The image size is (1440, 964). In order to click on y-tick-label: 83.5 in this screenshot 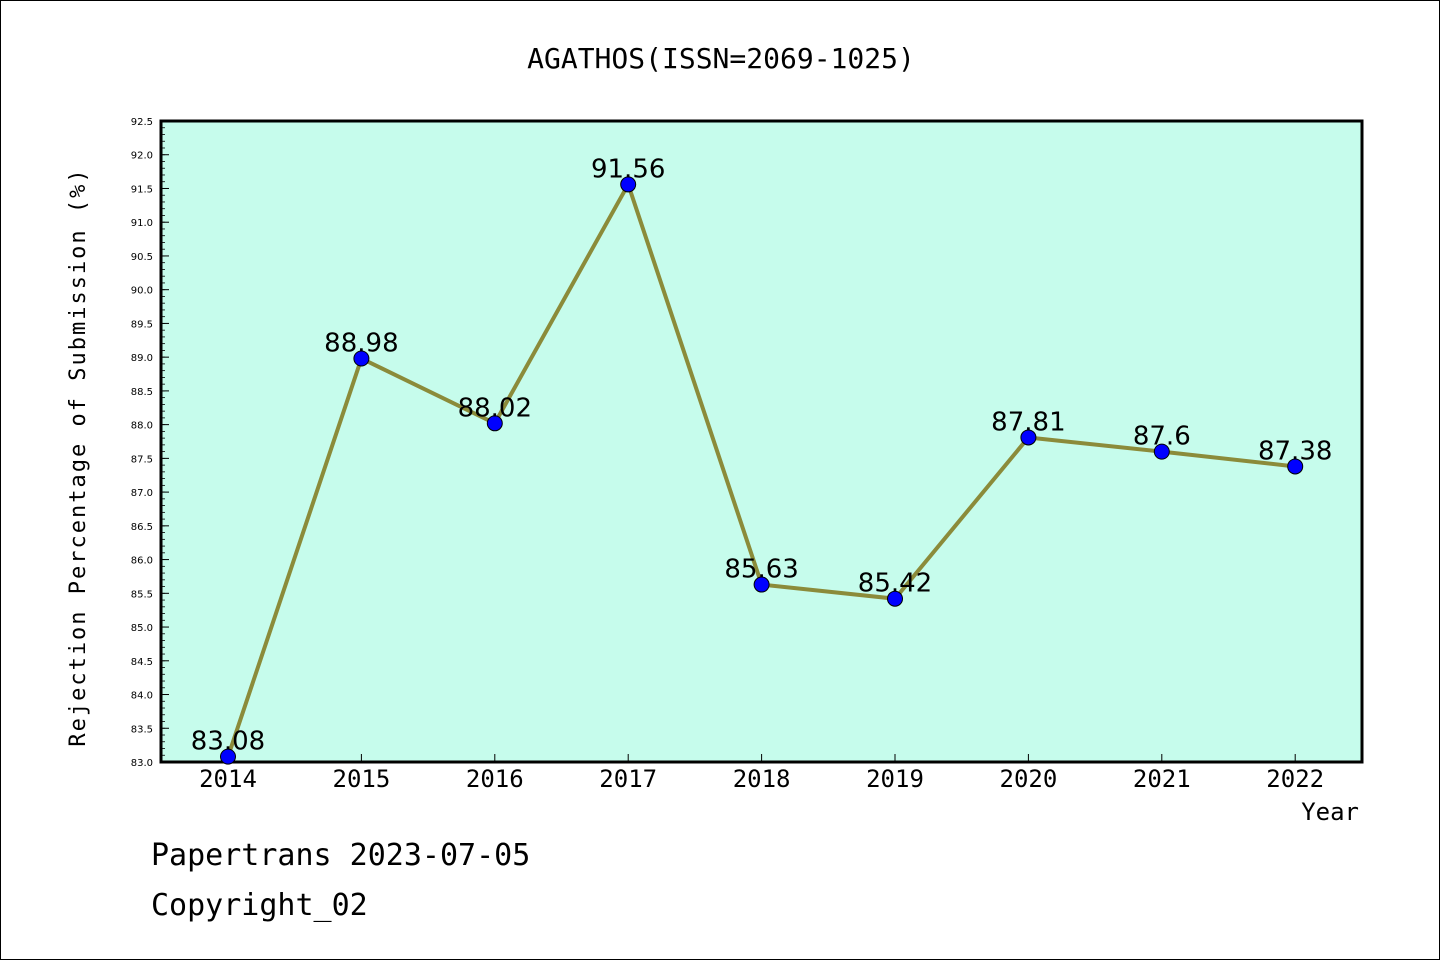, I will do `click(142, 729)`.